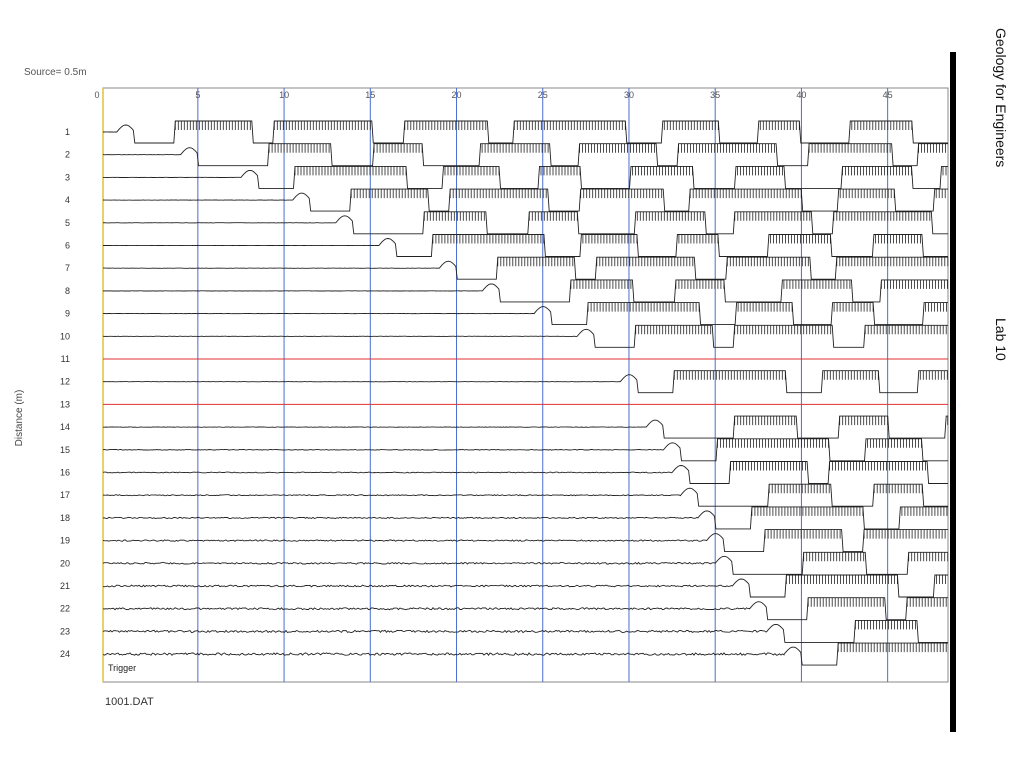  Describe the element at coordinates (65, 427) in the screenshot. I see `channel-label: 14` at that location.